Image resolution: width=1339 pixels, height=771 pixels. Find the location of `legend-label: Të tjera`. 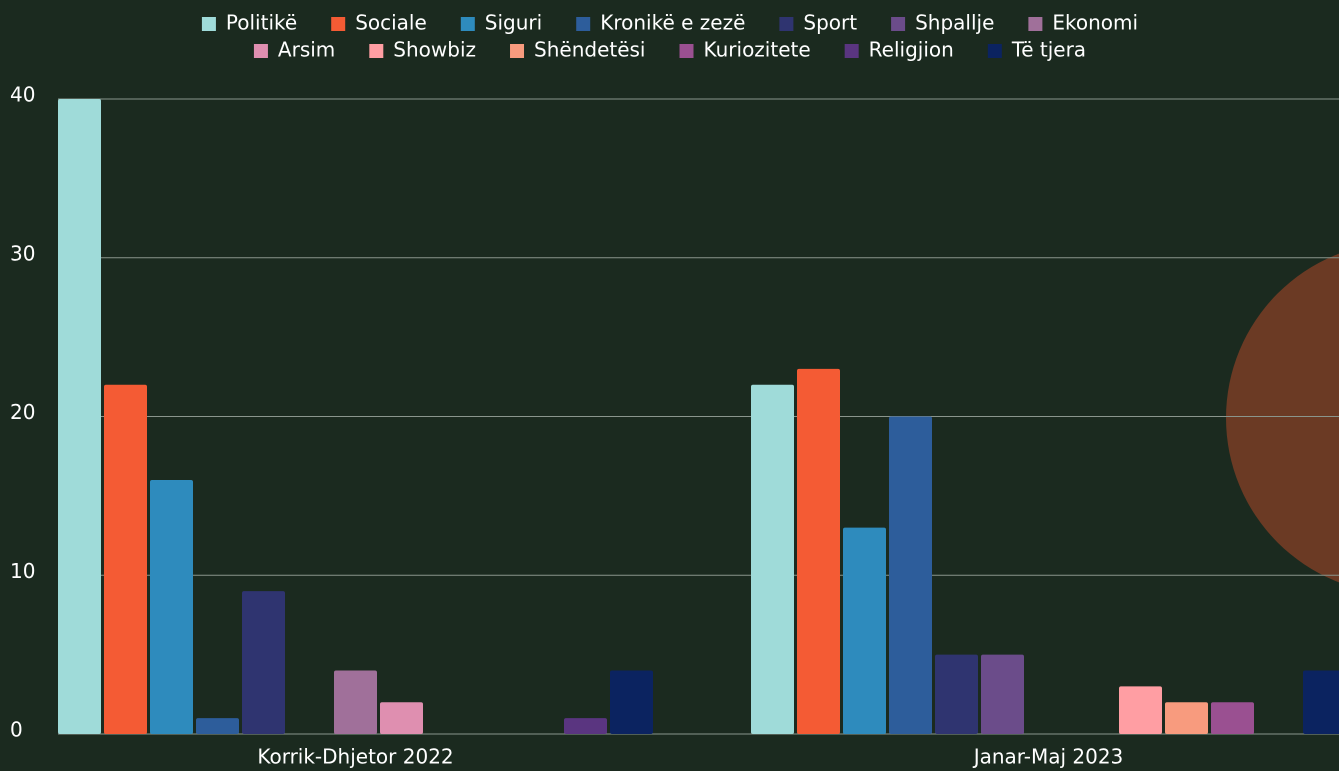

legend-label: Të tjera is located at coordinates (1048, 50).